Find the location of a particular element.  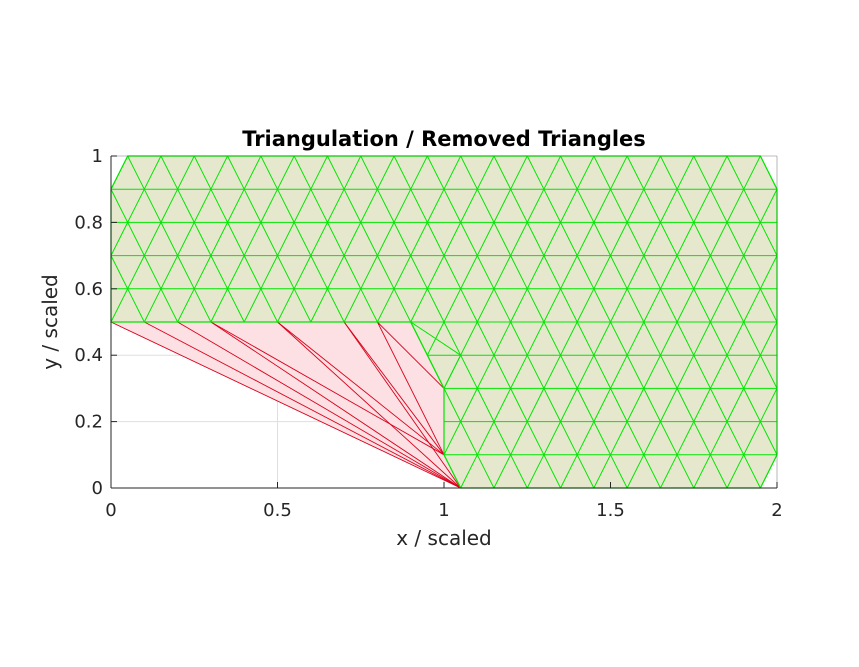

y-tick-label: 1 is located at coordinates (97, 156).